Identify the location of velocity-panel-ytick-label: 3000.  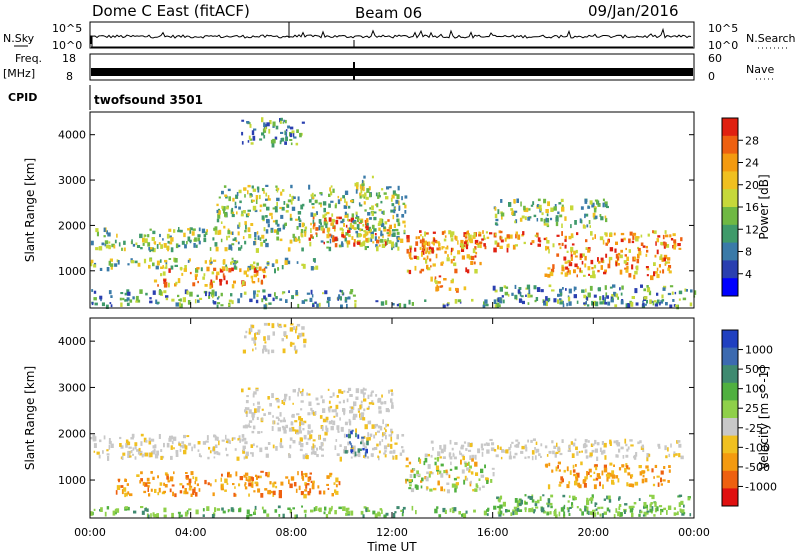
(72, 387).